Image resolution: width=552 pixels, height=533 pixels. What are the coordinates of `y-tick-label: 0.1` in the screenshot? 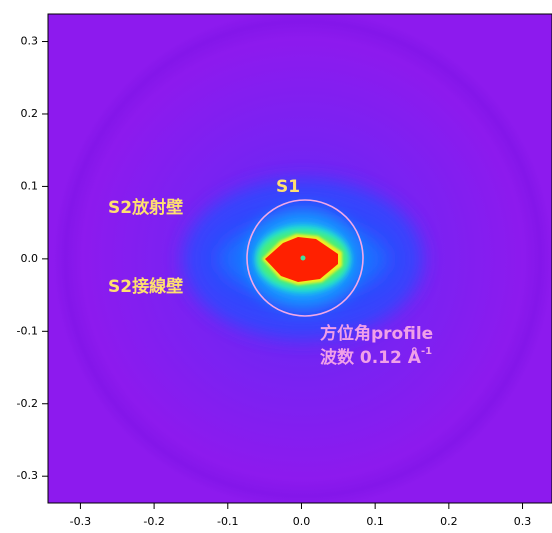 It's located at (30, 185).